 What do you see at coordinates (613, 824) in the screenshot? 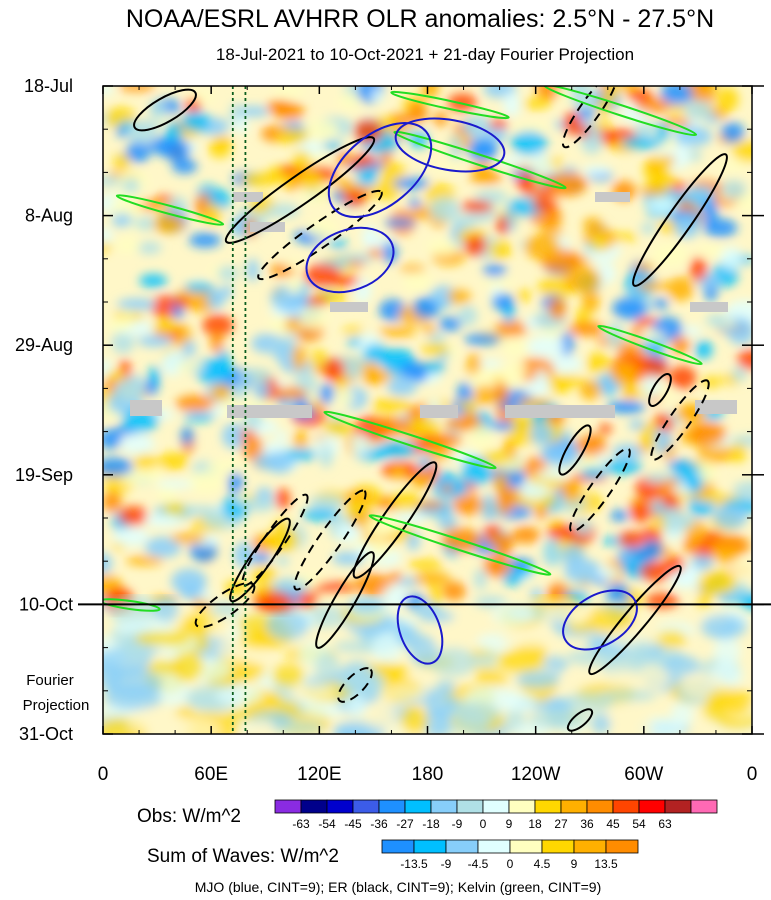
I see `colorbar-level: 45` at bounding box center [613, 824].